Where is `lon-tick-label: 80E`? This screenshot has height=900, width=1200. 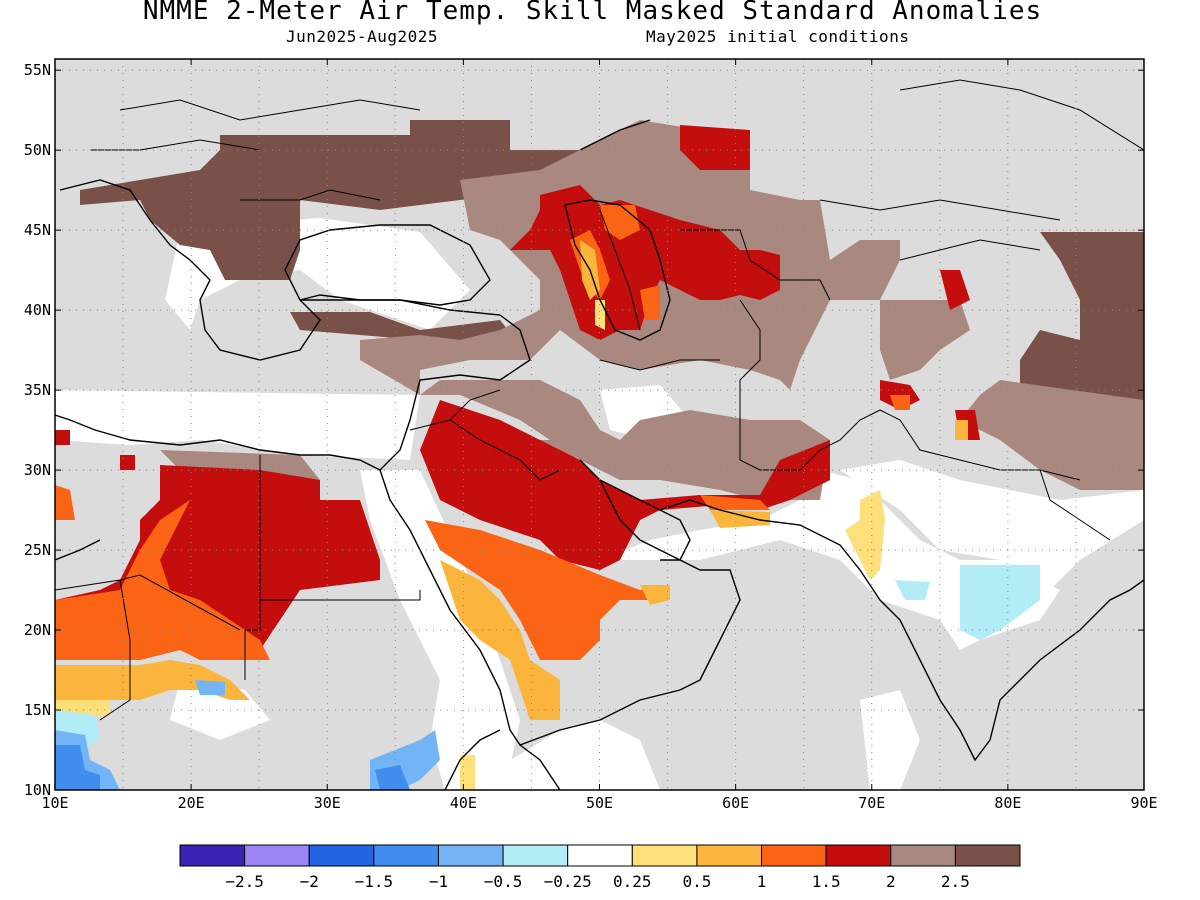 lon-tick-label: 80E is located at coordinates (1007, 803).